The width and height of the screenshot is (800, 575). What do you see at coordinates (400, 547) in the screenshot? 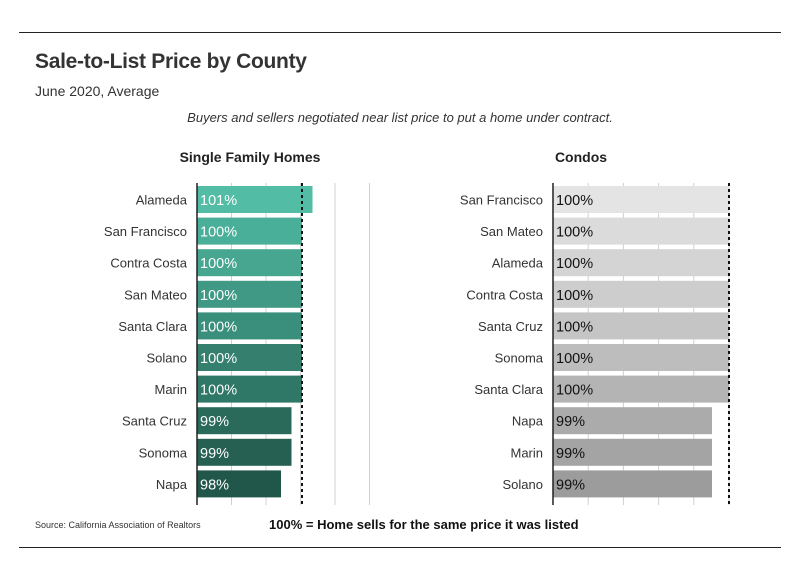
I see `bottom-rule` at bounding box center [400, 547].